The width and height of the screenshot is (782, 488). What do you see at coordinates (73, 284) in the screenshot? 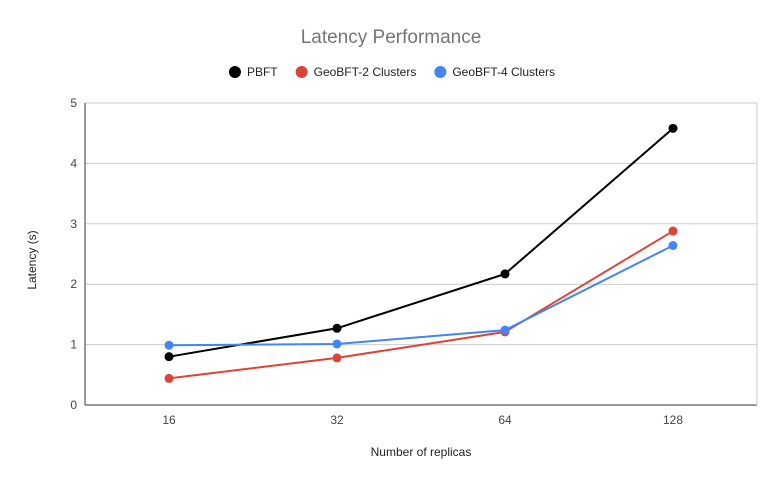
I see `y-tick-label: 2` at bounding box center [73, 284].